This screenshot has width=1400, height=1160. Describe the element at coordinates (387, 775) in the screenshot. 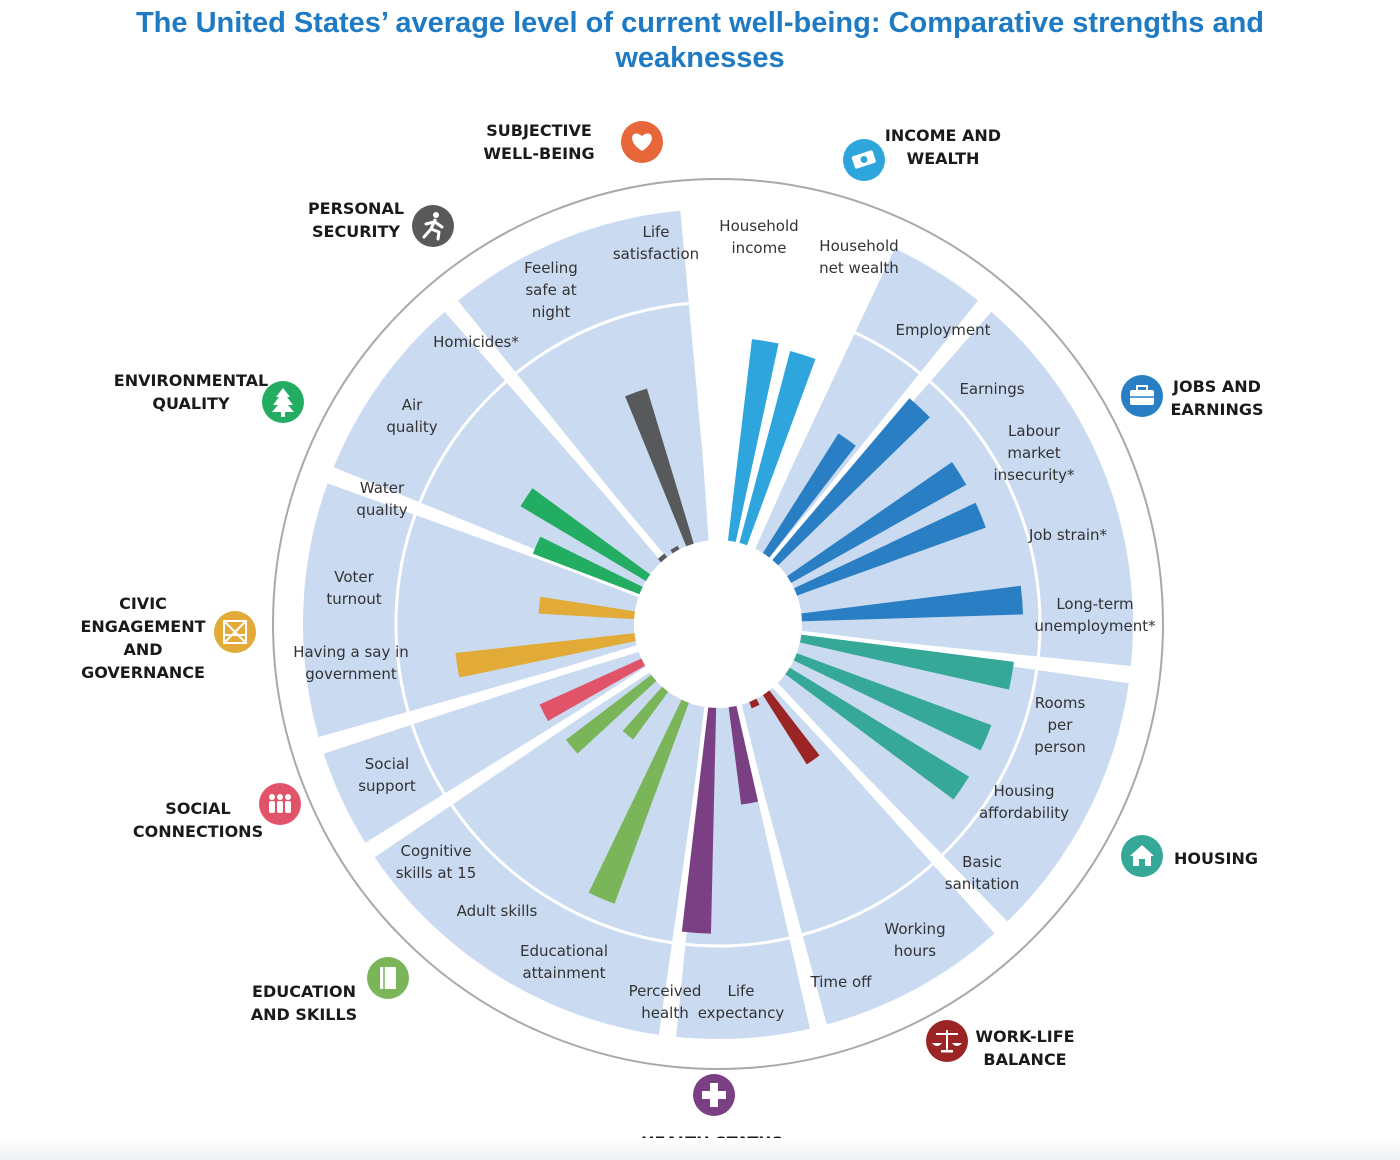

I see `indicator-label-social-support: Social support` at that location.